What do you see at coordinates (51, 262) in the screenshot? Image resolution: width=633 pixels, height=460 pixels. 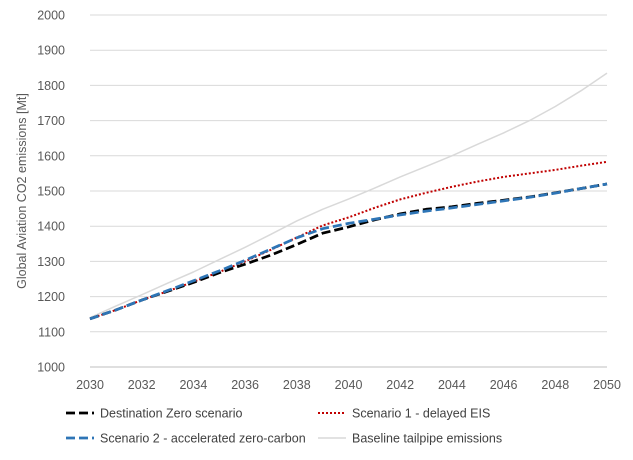 I see `y-tick-label: 1300` at bounding box center [51, 262].